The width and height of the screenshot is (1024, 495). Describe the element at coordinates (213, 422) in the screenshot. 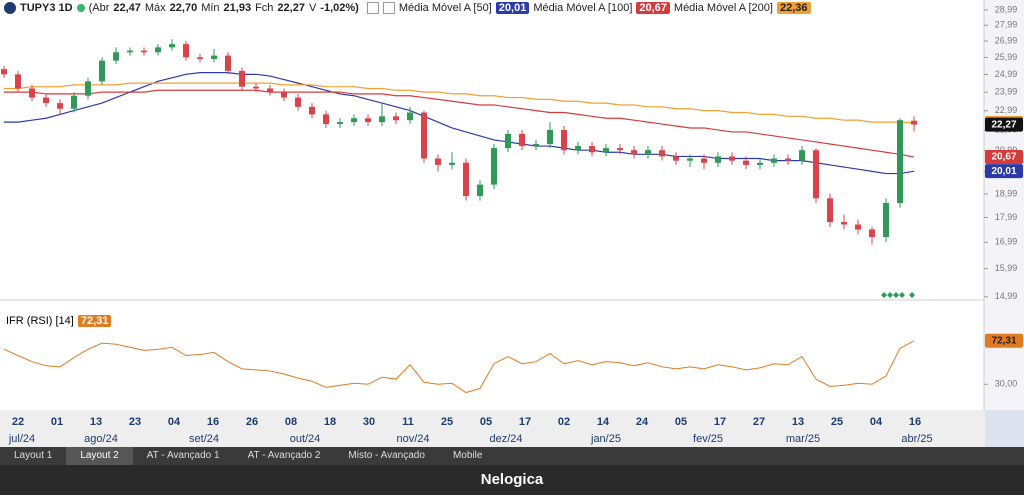

I see `x-tick-label: 16` at that location.